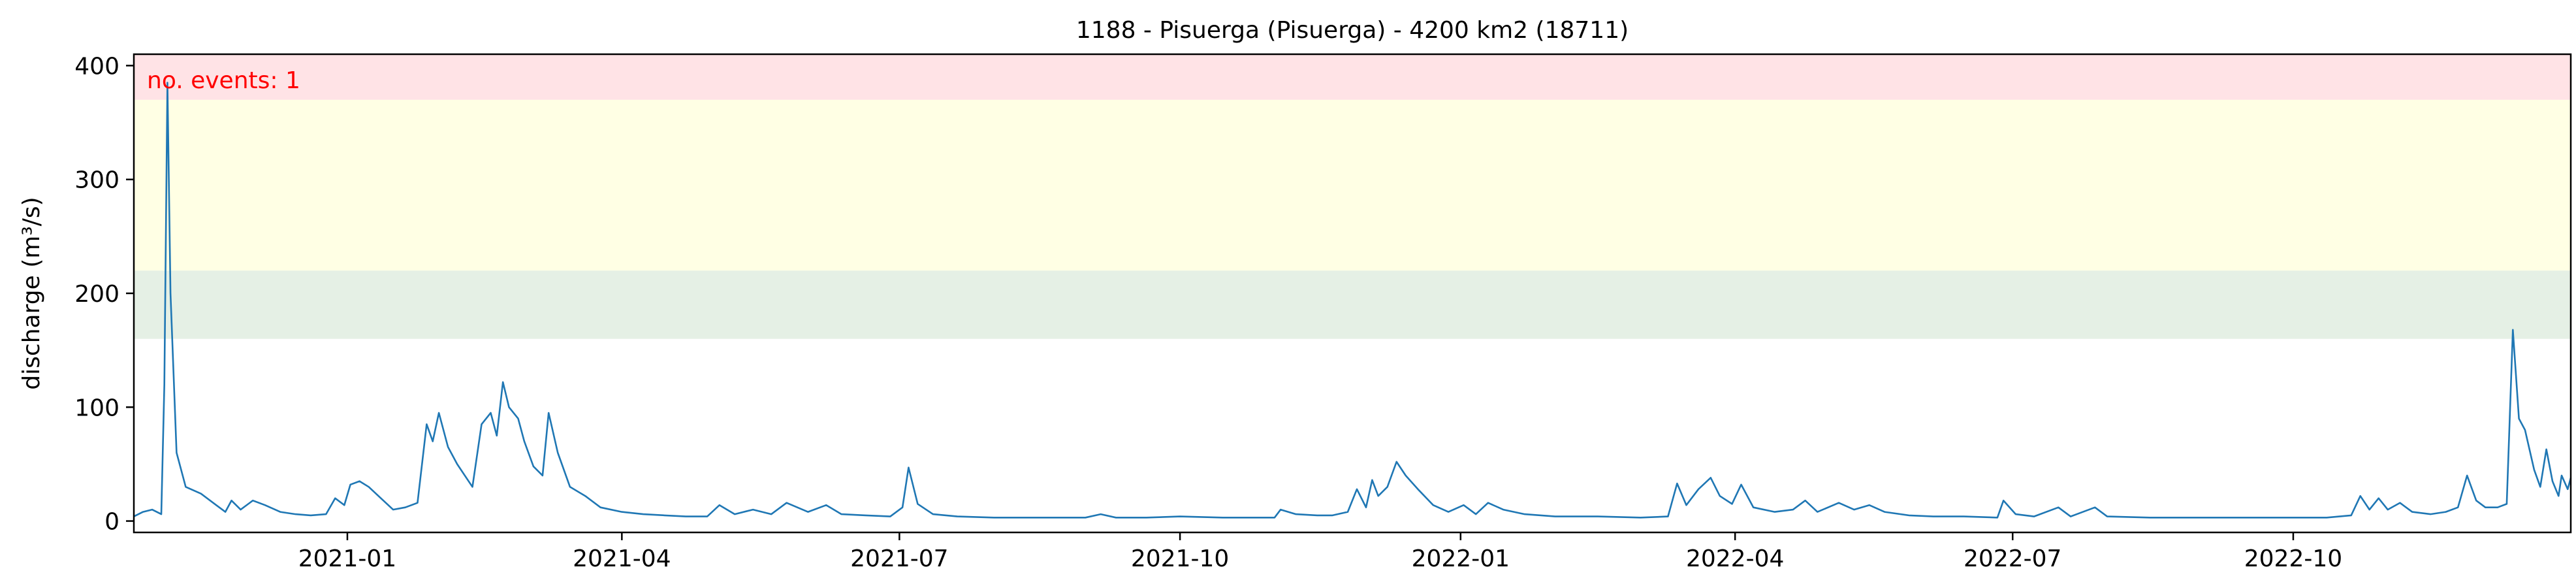  What do you see at coordinates (112, 522) in the screenshot?
I see `y-tick-label: 0` at bounding box center [112, 522].